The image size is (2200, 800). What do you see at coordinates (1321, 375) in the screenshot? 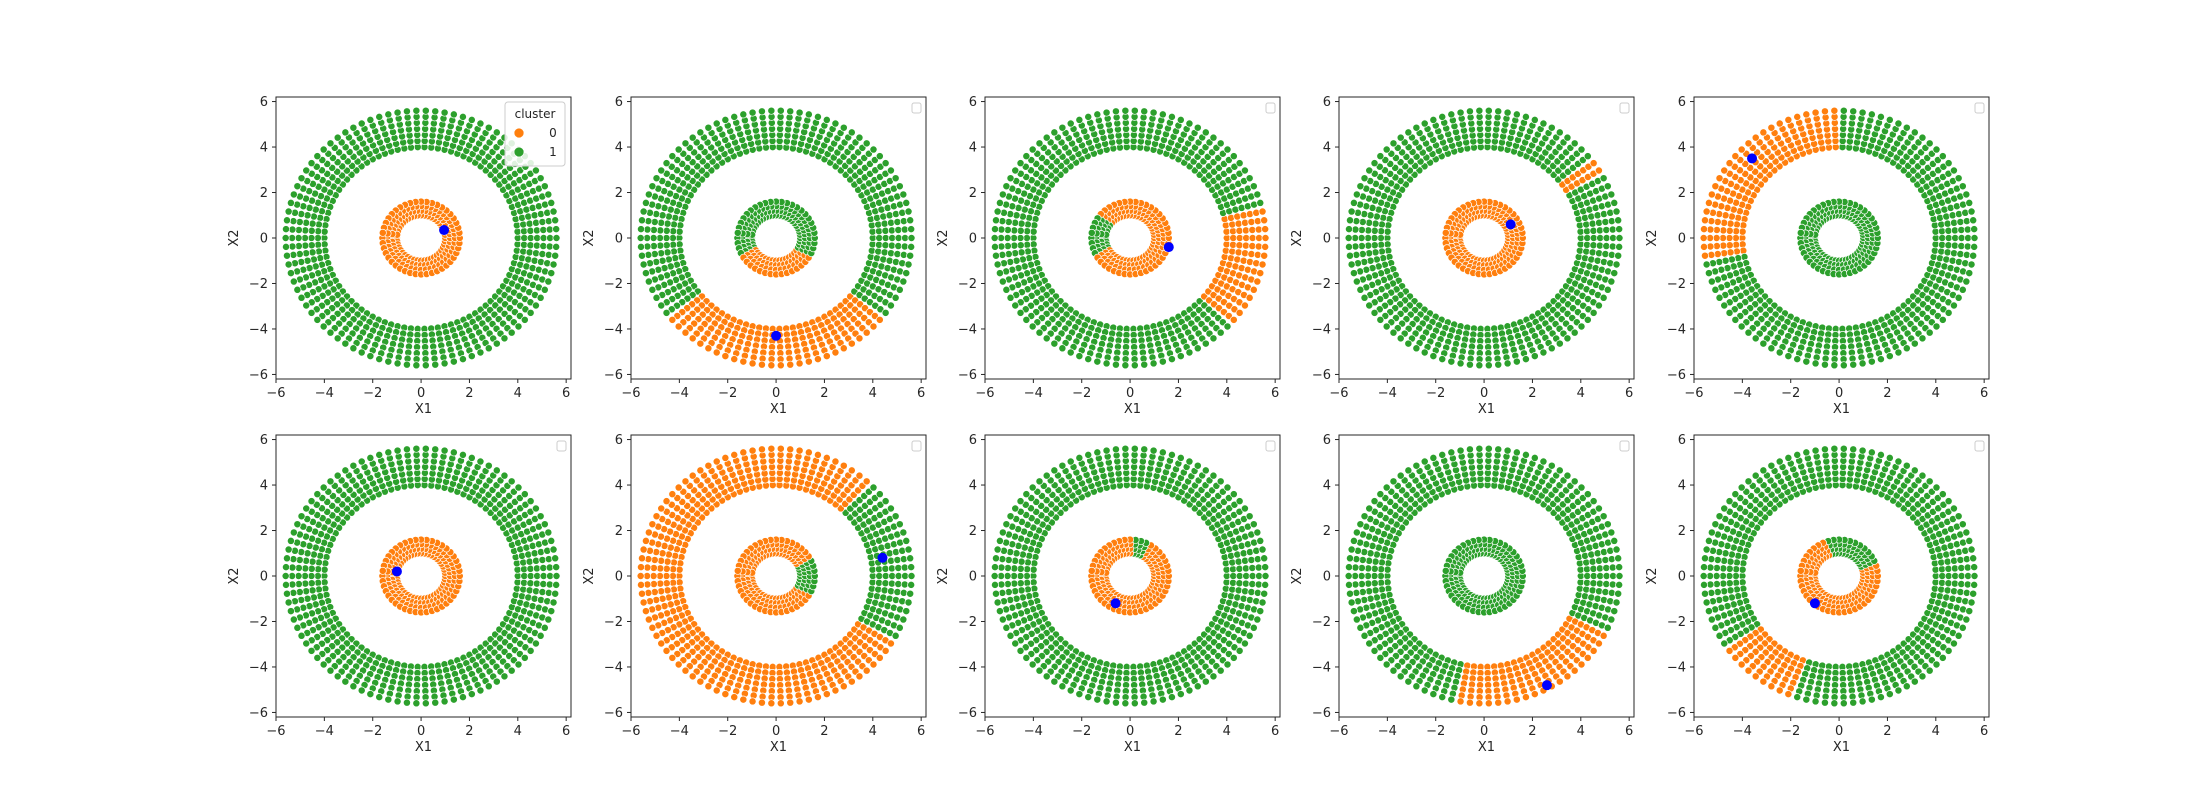
I see `y-tick-label: −6` at bounding box center [1321, 375].